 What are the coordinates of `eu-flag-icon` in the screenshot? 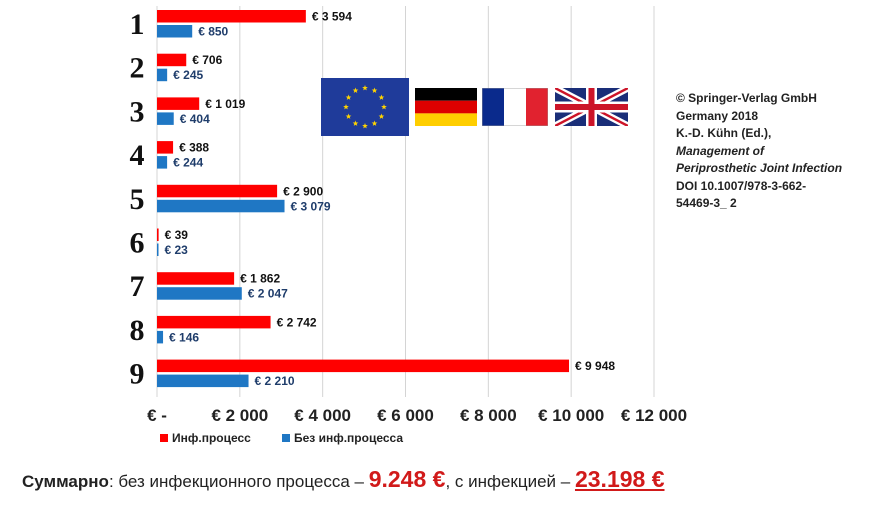 It's located at (365, 107).